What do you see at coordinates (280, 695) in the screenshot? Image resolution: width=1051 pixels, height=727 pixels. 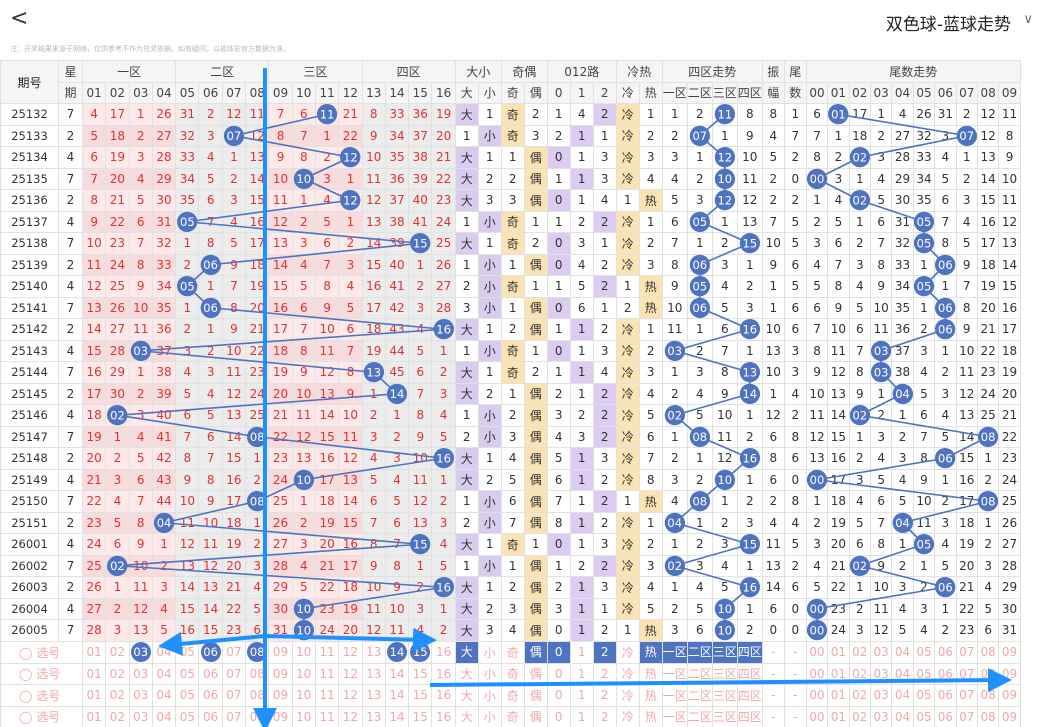 I see `select-number: 09` at bounding box center [280, 695].